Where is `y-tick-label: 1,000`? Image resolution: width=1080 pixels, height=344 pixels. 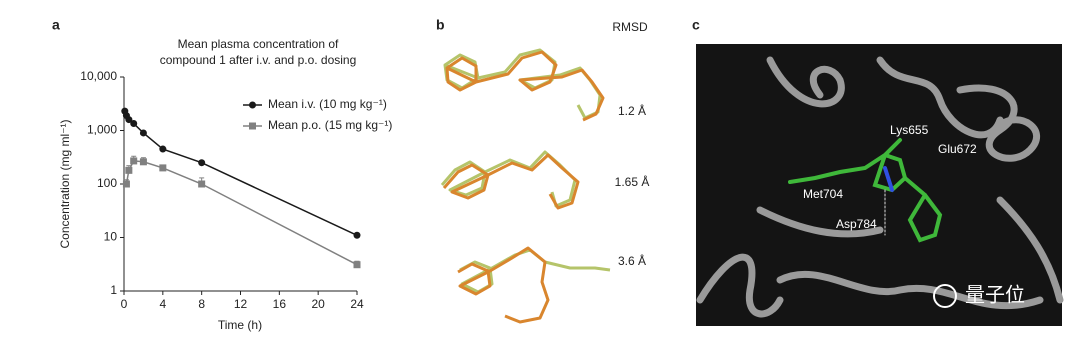 y-tick-label: 1,000 is located at coordinates (102, 130).